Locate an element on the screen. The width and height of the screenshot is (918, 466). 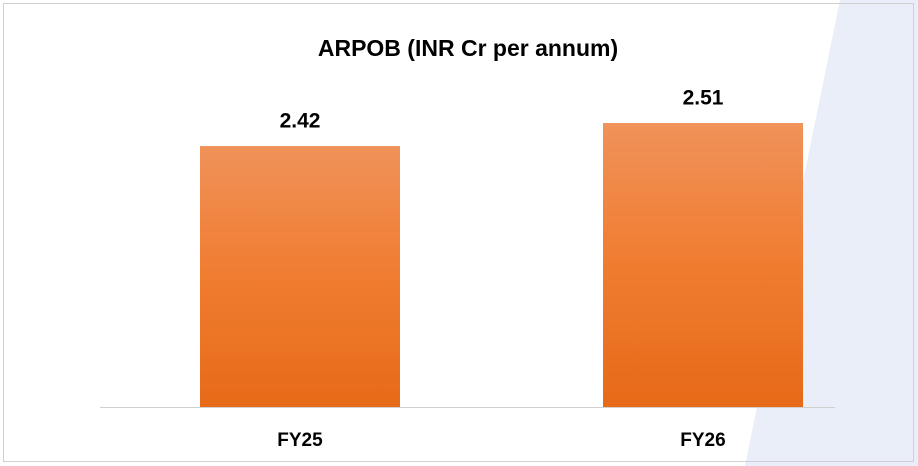
value-label: 2.51 is located at coordinates (703, 98).